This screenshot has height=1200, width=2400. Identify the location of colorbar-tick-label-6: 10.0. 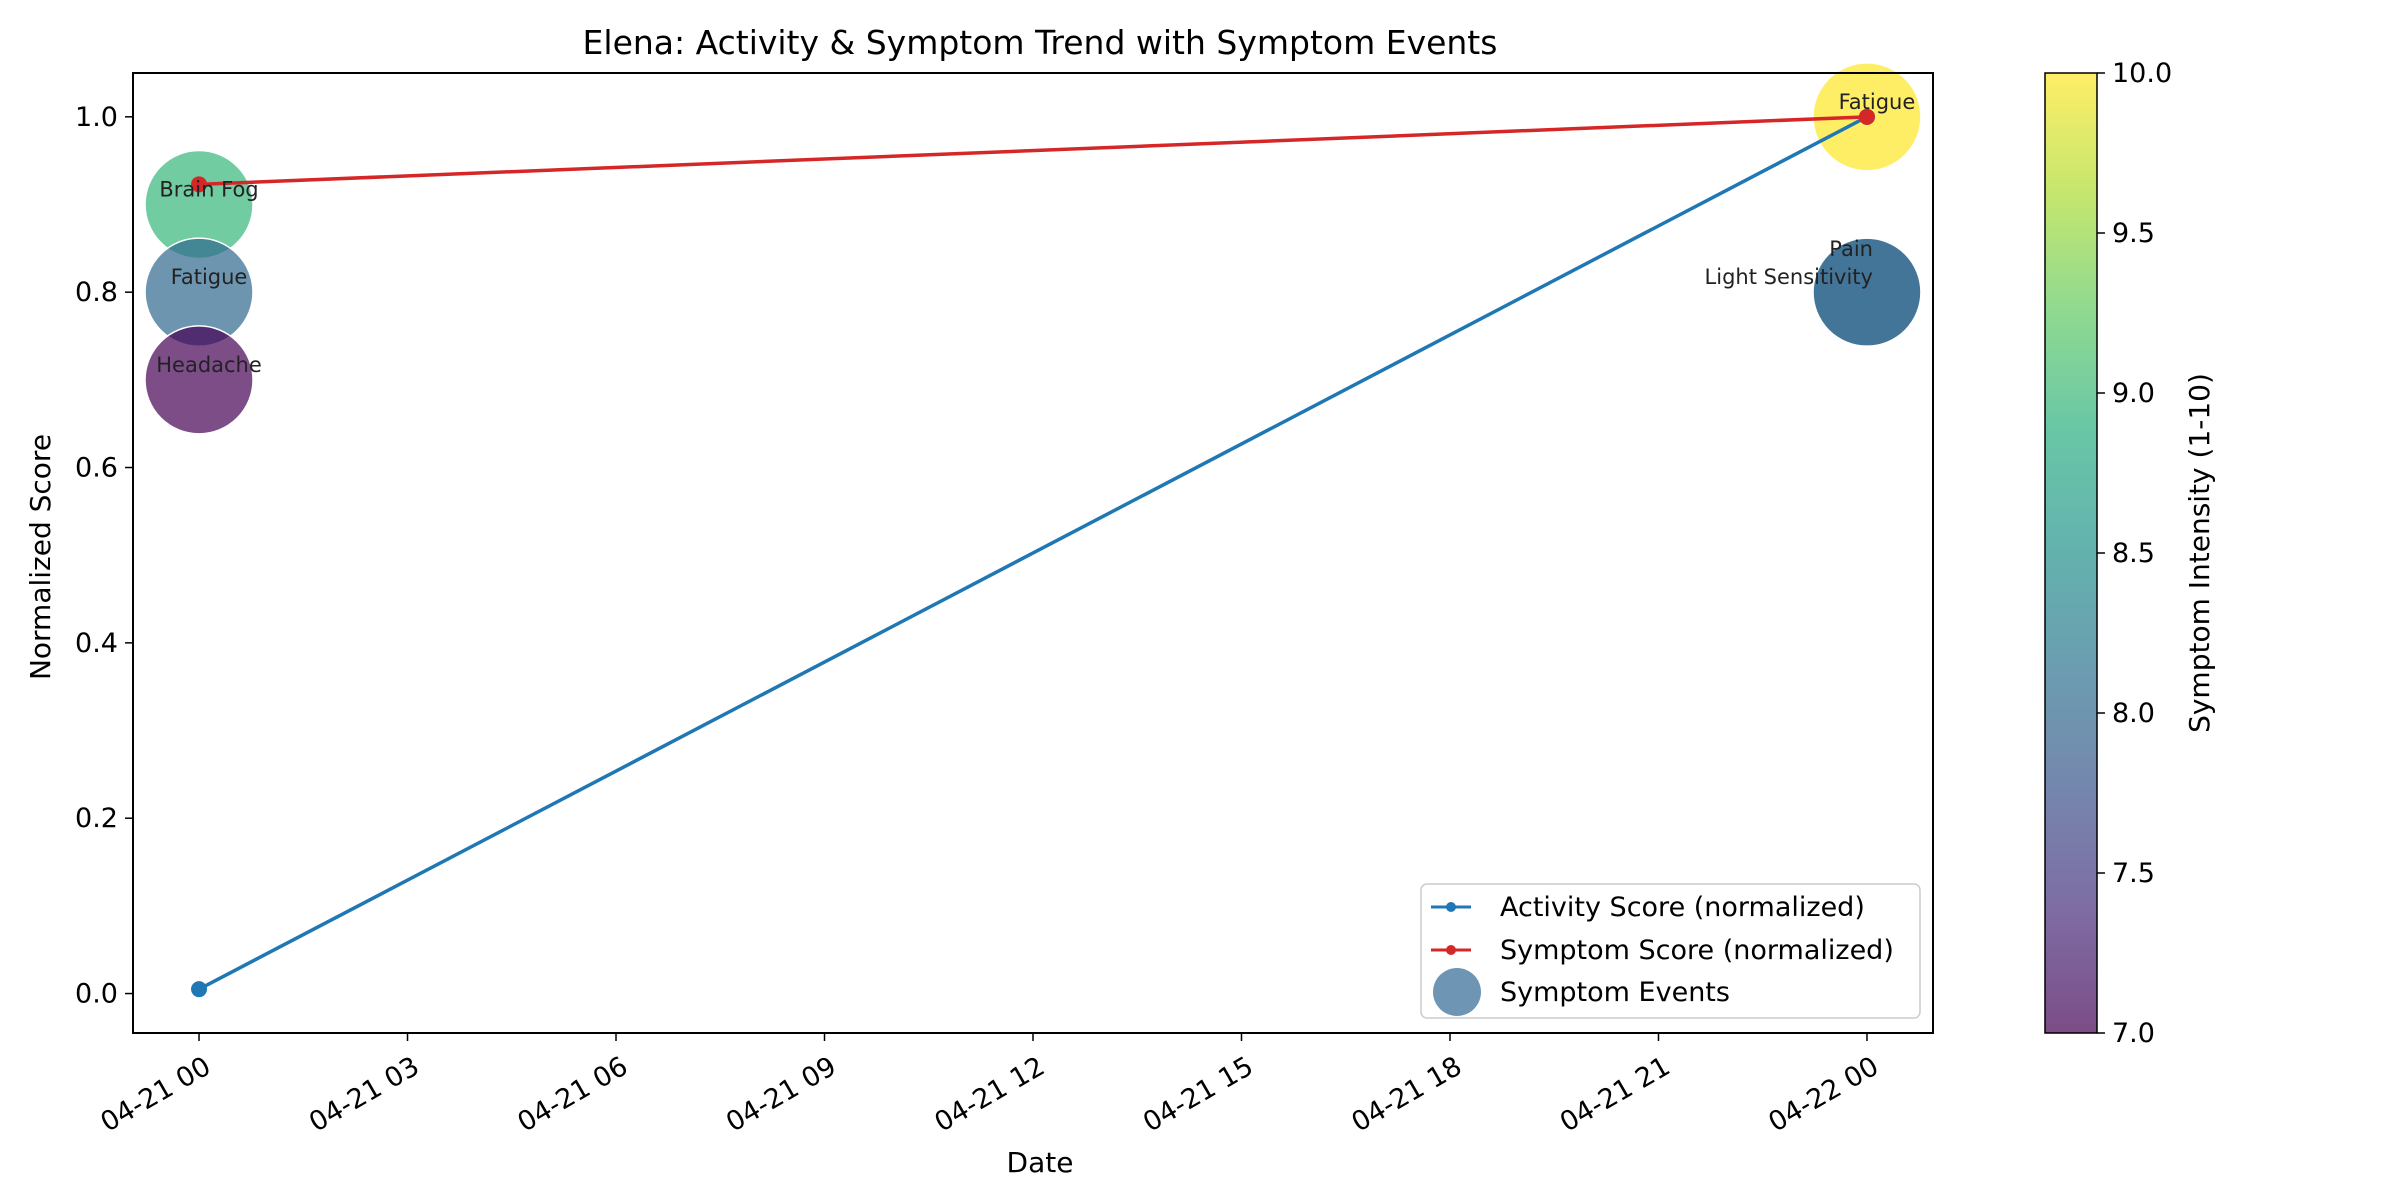
(2142, 73).